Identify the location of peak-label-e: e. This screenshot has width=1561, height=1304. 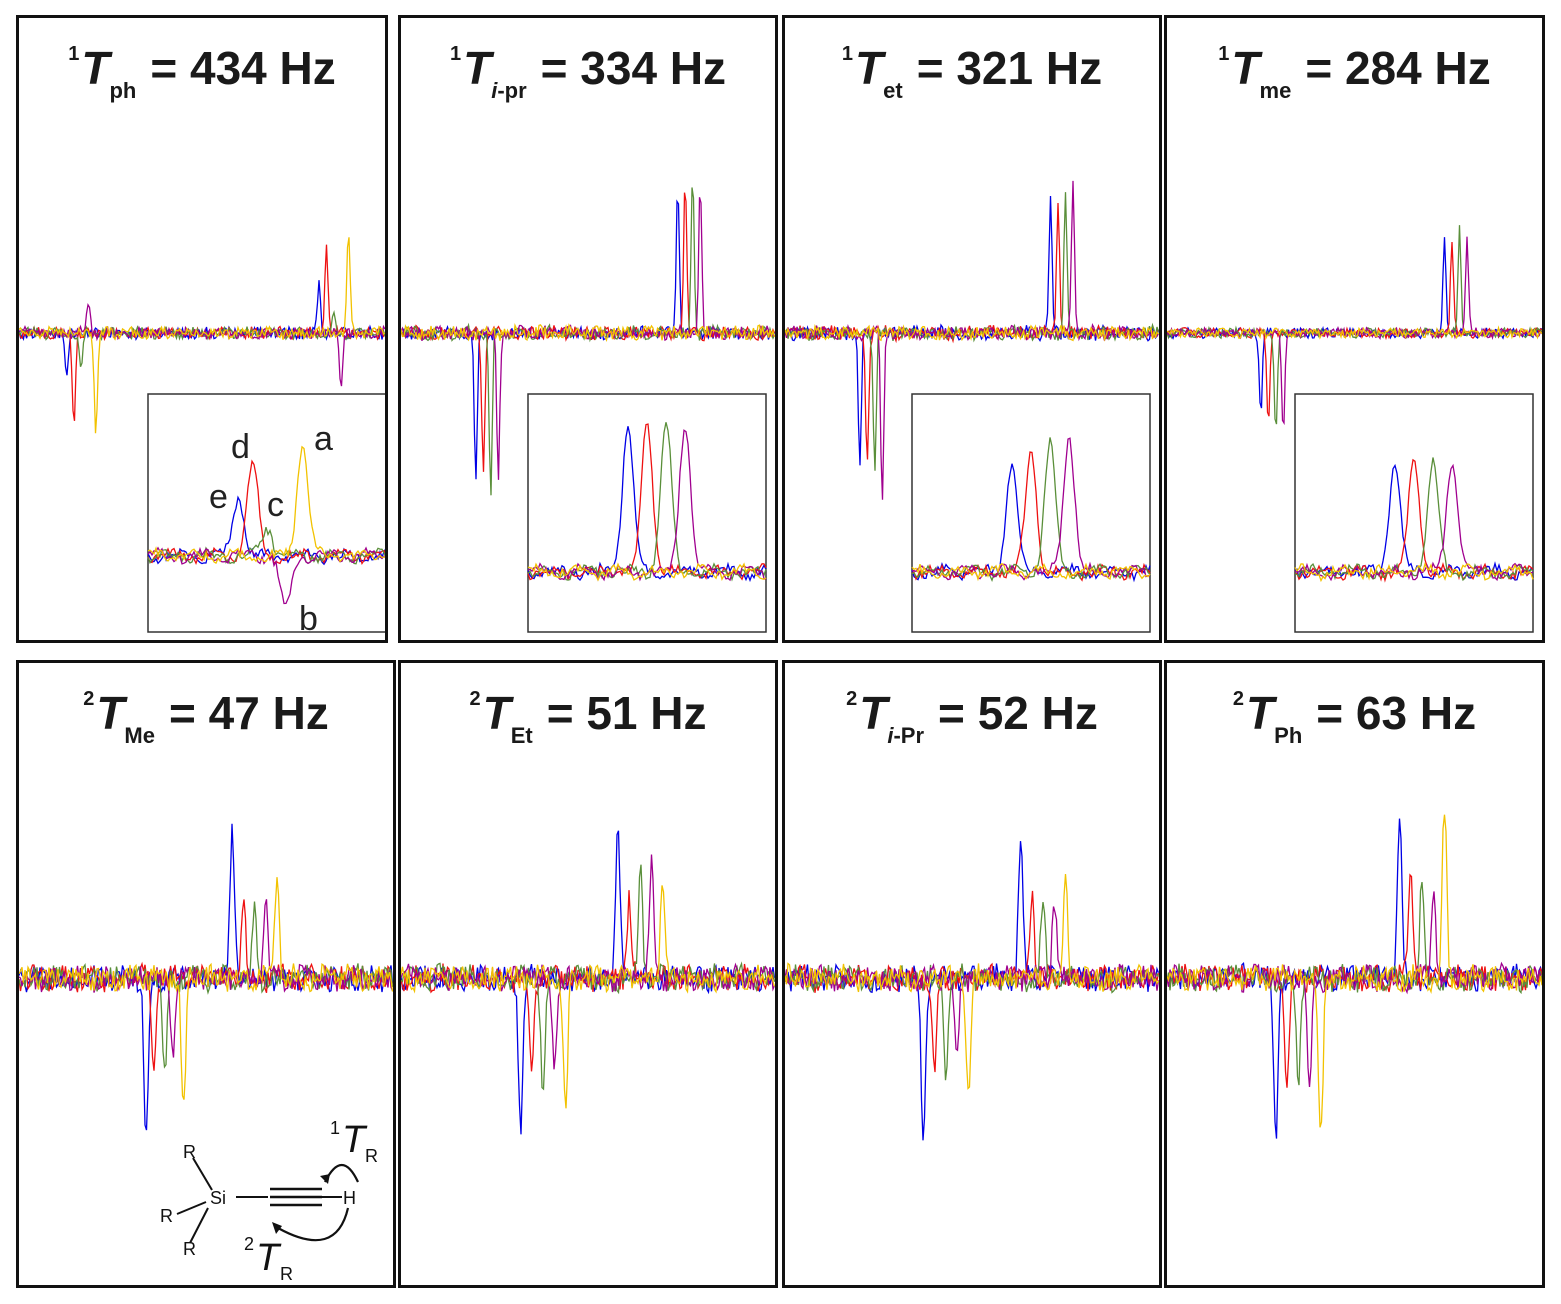
(218, 497).